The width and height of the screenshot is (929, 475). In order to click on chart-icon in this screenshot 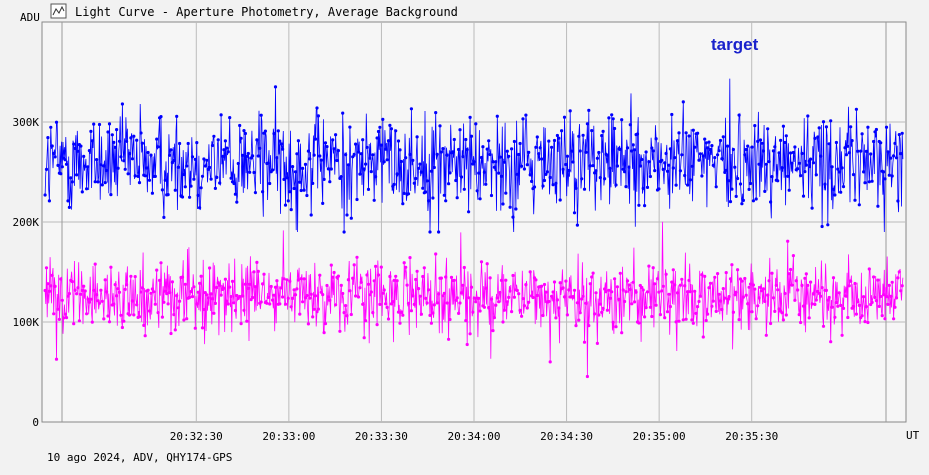, I will do `click(58, 11)`.